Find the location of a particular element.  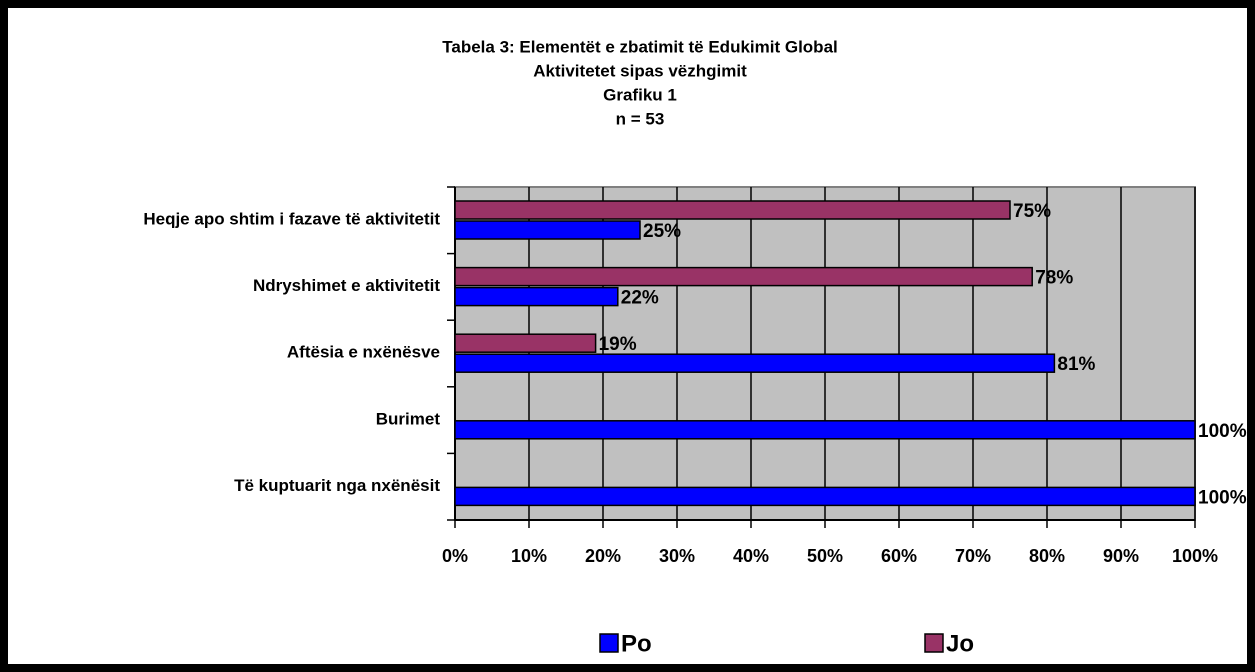

x-tick-label: 0% is located at coordinates (455, 556).